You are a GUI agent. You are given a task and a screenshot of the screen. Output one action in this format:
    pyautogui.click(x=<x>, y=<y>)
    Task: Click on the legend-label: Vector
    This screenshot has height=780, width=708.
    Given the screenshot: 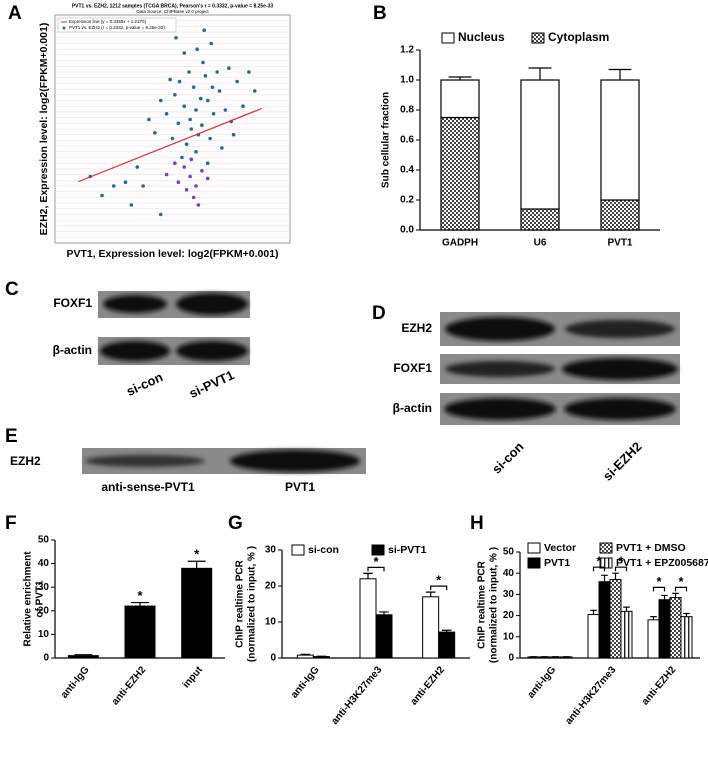 What is the action you would take?
    pyautogui.click(x=560, y=548)
    